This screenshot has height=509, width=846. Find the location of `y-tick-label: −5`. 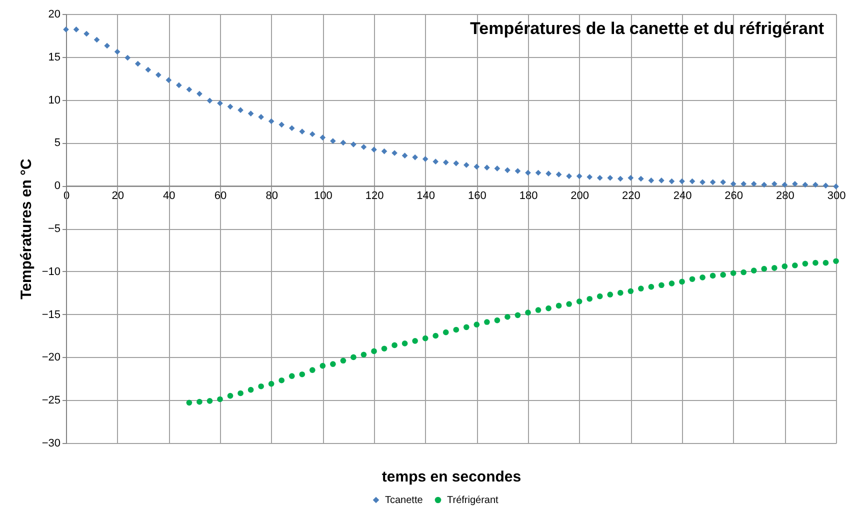

y-tick-label: −5 is located at coordinates (54, 229).